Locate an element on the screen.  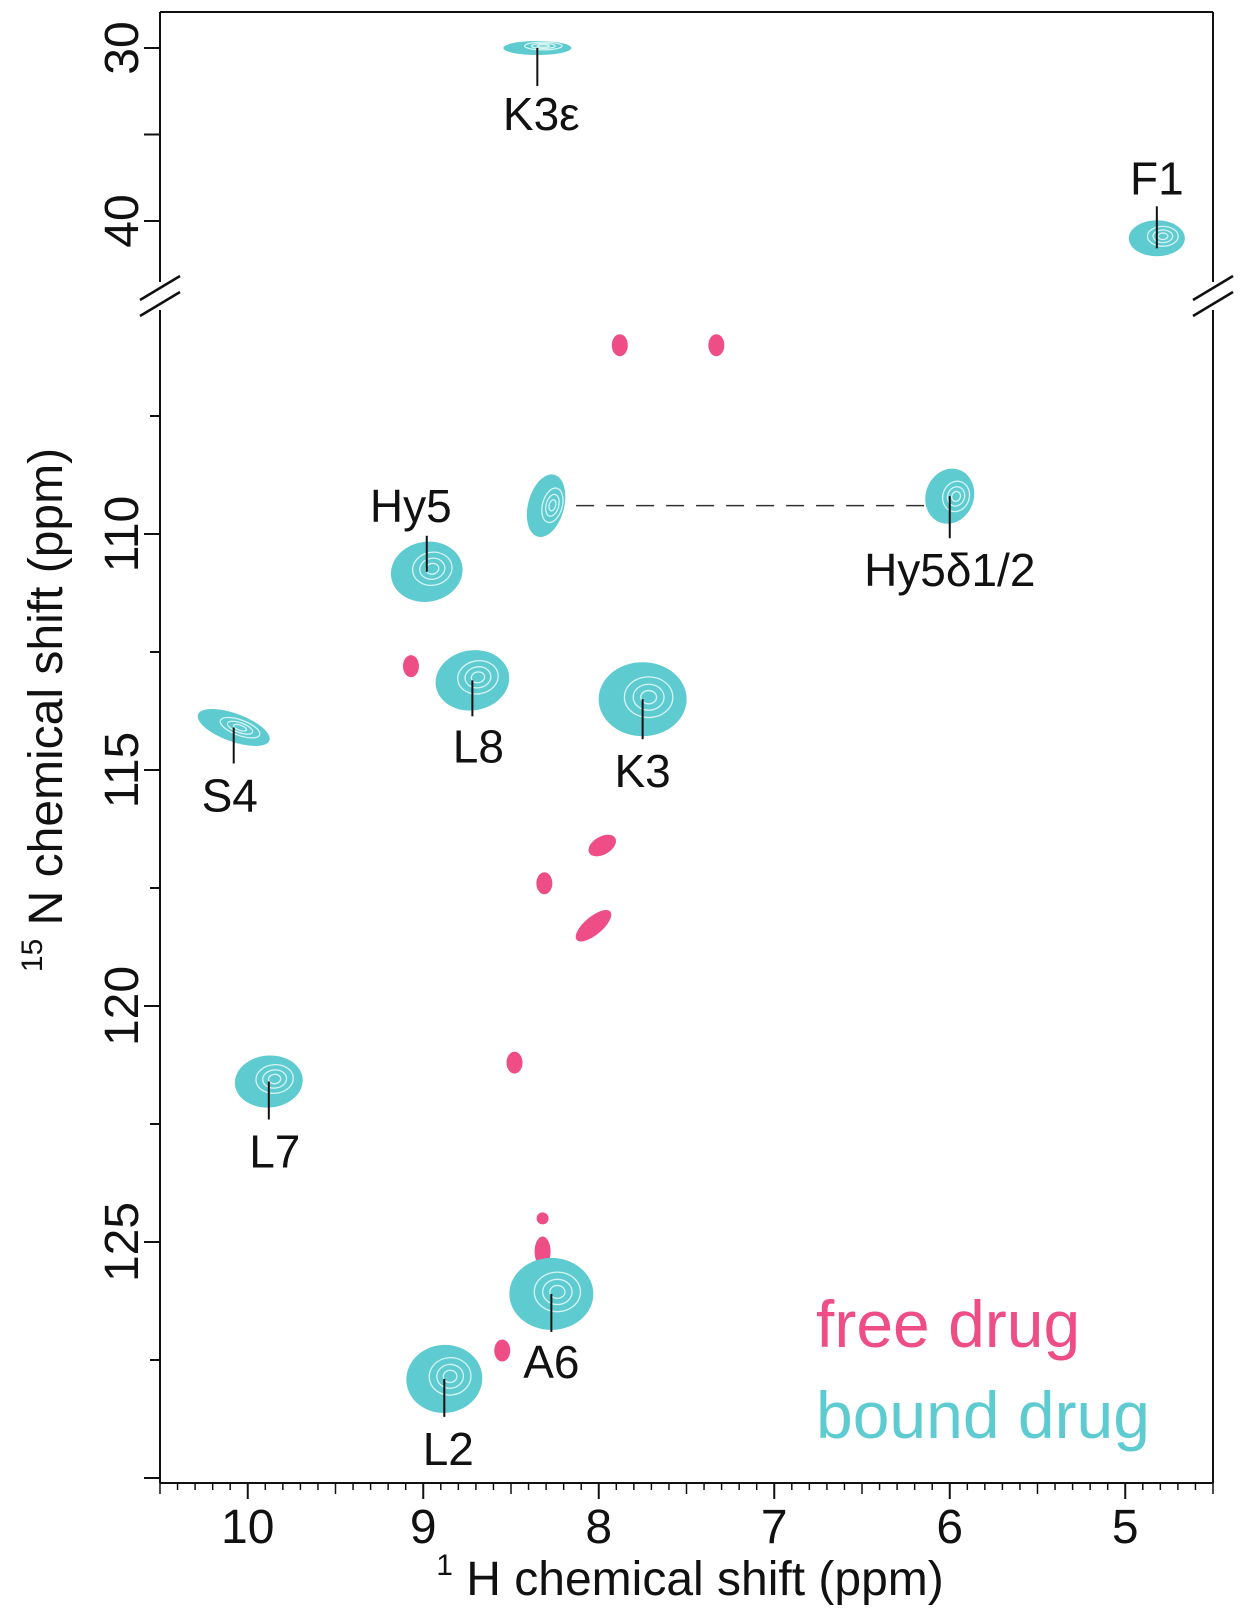
peak-label: K3 is located at coordinates (642, 771).